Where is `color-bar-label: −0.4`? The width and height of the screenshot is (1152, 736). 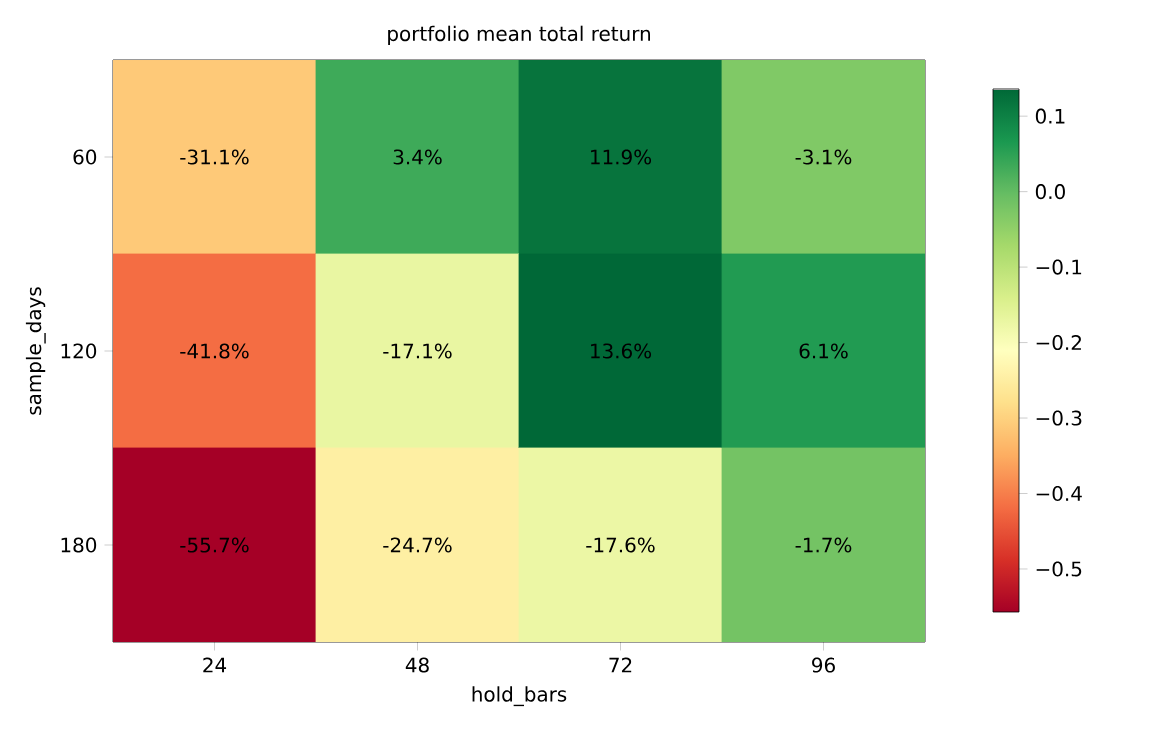 color-bar-label: −0.4 is located at coordinates (1059, 493).